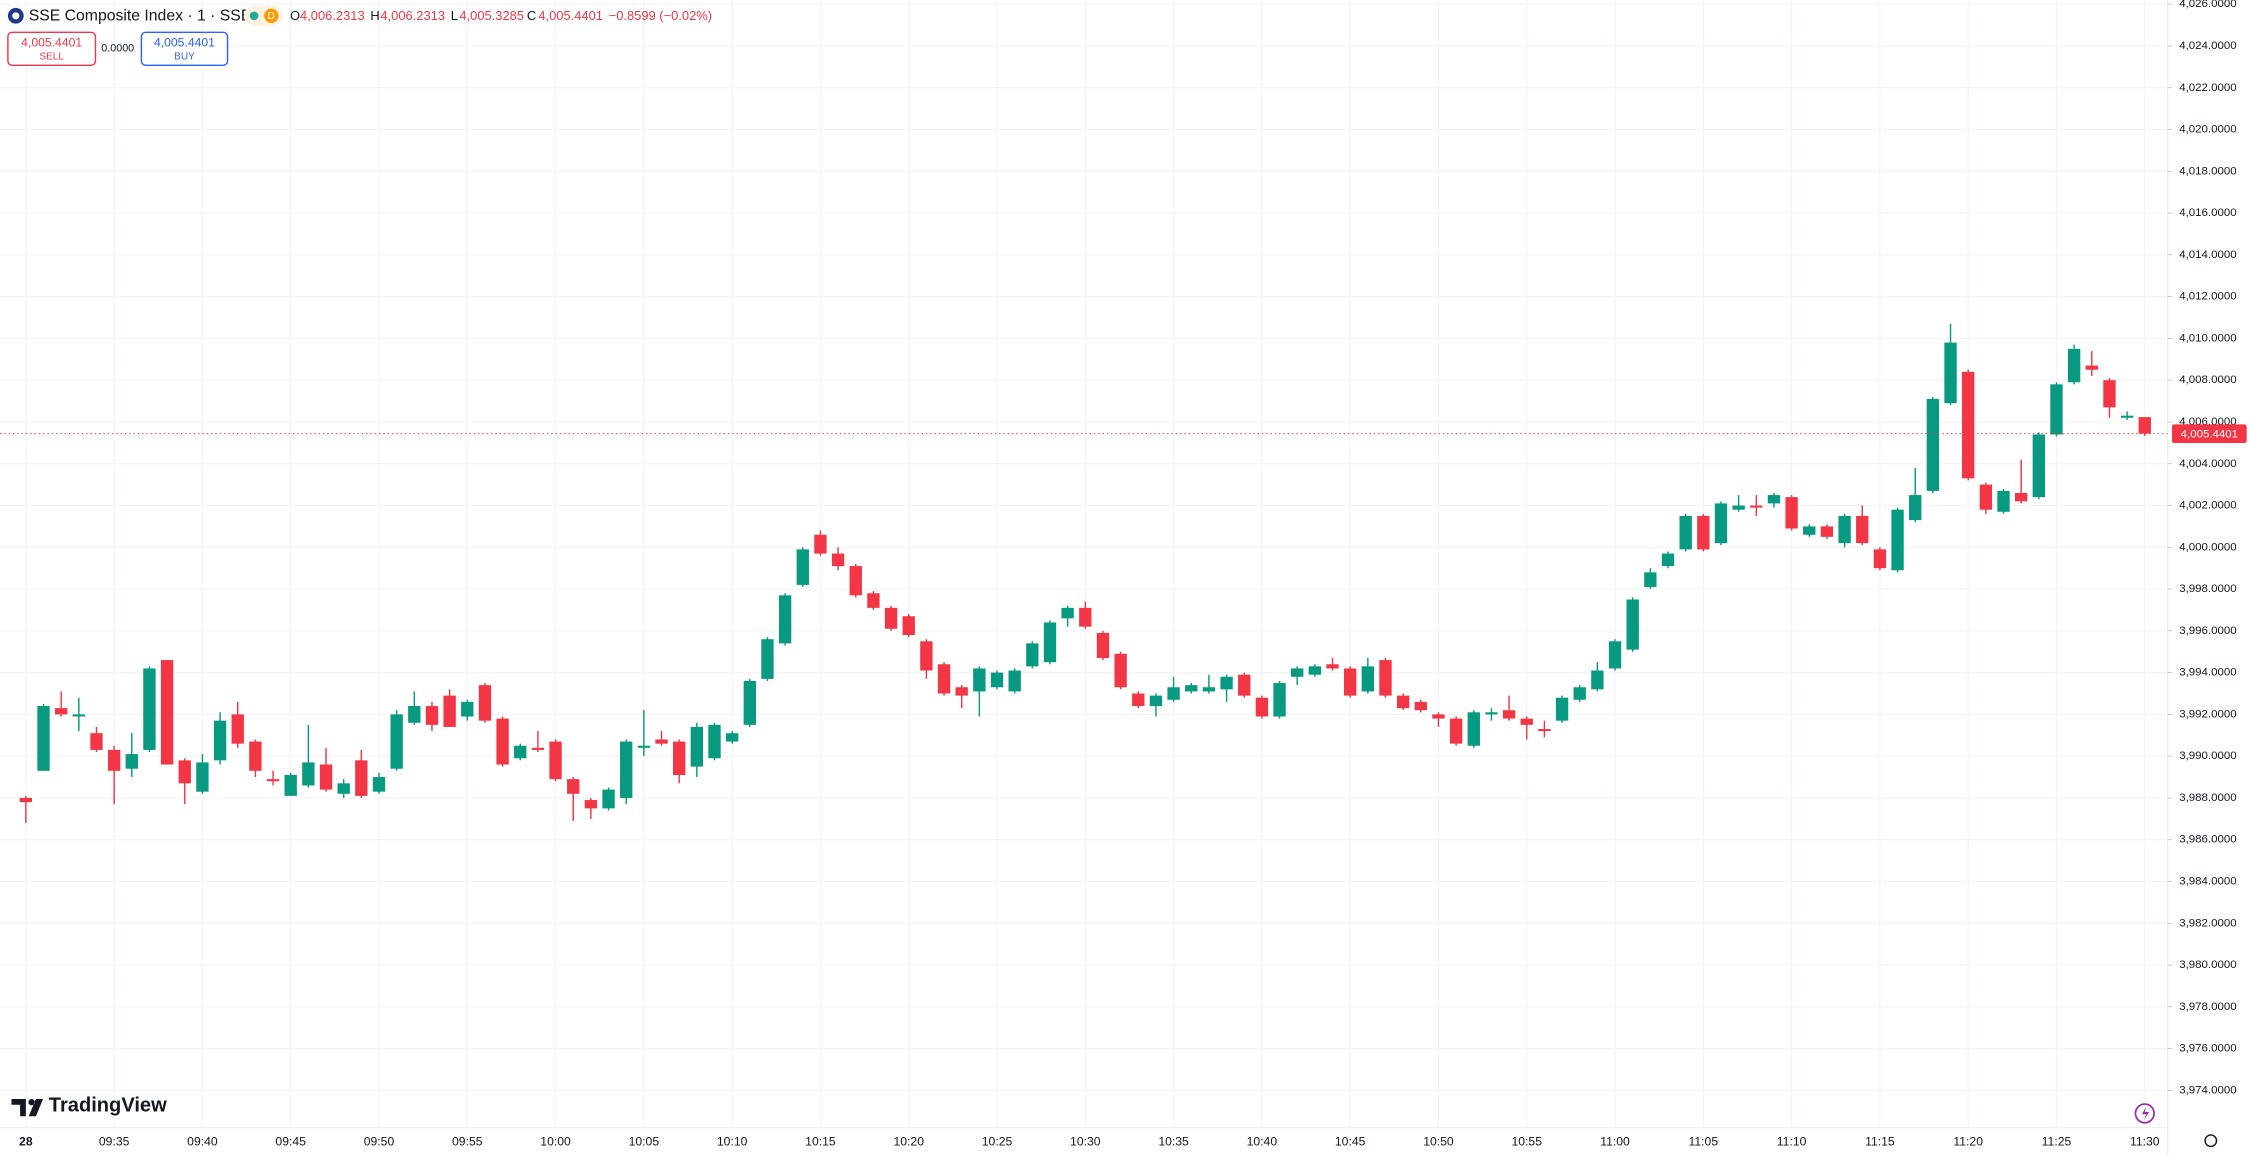  What do you see at coordinates (2207, 882) in the screenshot?
I see `y-tick-label: 3,984.0000` at bounding box center [2207, 882].